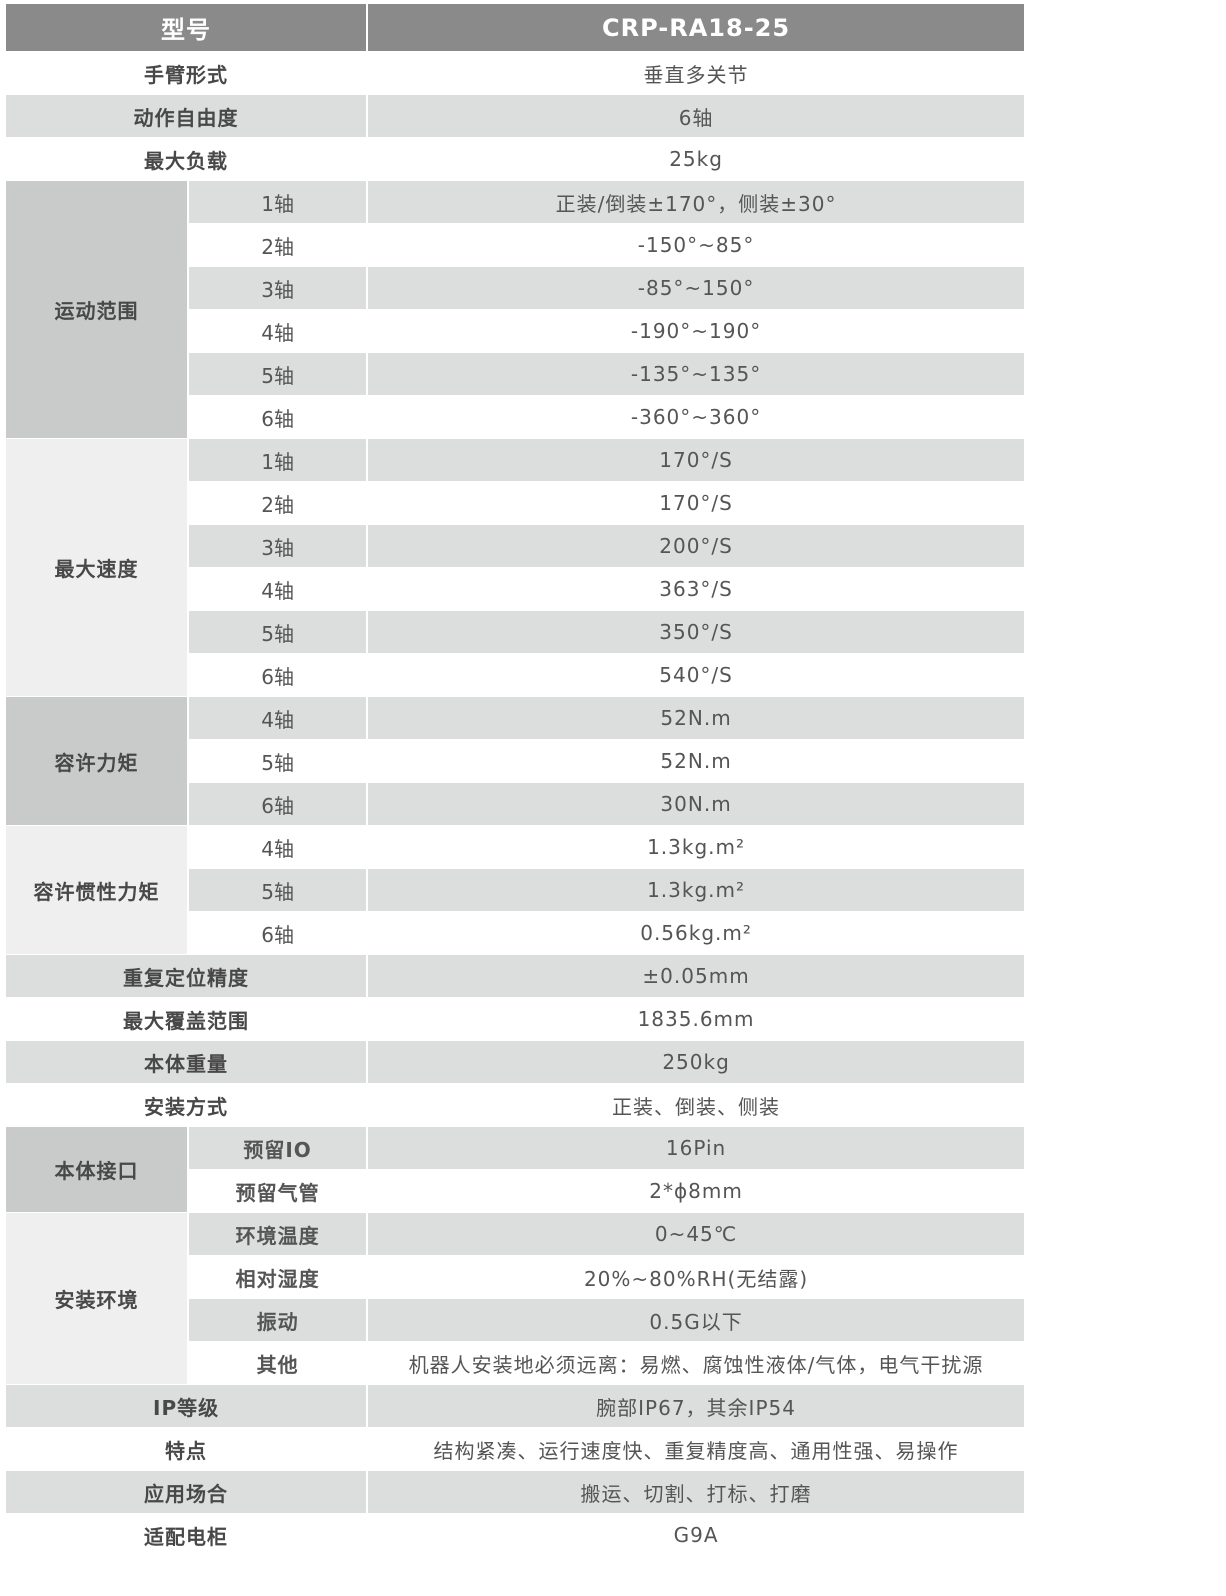 The image size is (1226, 1596). Describe the element at coordinates (515, 73) in the screenshot. I see `table-row: 手臂形式 垂直多关节` at that location.